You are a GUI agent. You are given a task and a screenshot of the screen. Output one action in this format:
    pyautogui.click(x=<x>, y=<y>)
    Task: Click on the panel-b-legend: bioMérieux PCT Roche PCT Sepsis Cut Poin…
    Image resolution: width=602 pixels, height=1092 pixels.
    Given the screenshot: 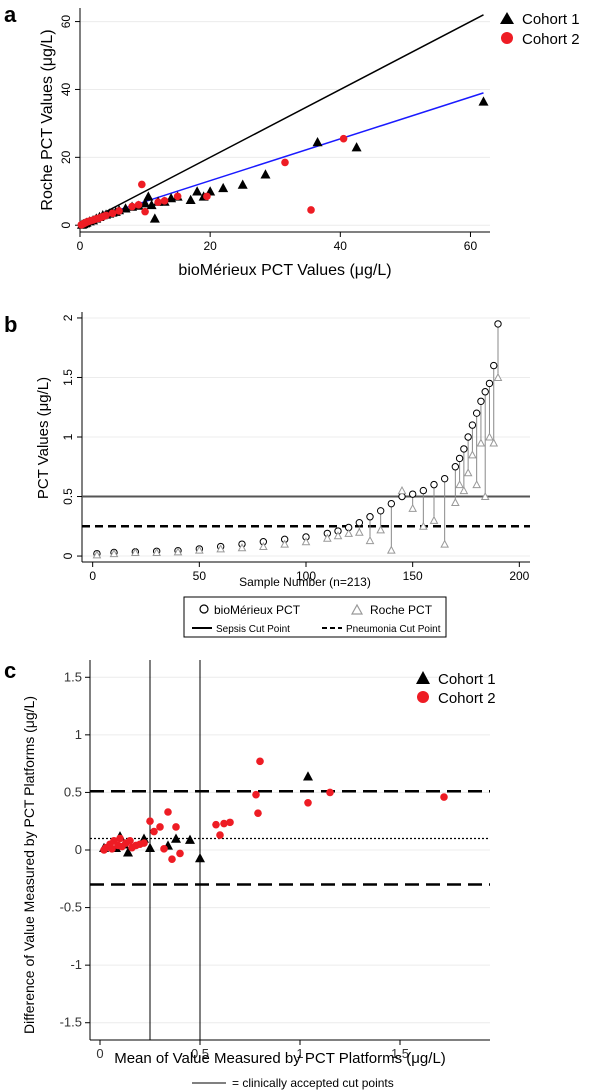 What is the action you would take?
    pyautogui.click(x=315, y=617)
    